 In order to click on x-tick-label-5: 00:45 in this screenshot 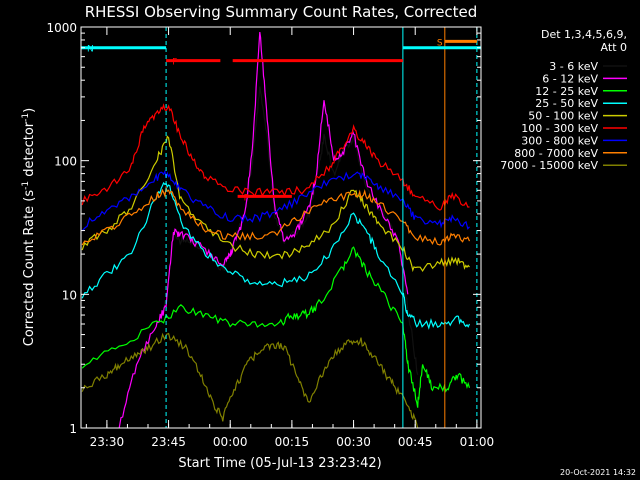, I will do `click(415, 442)`.